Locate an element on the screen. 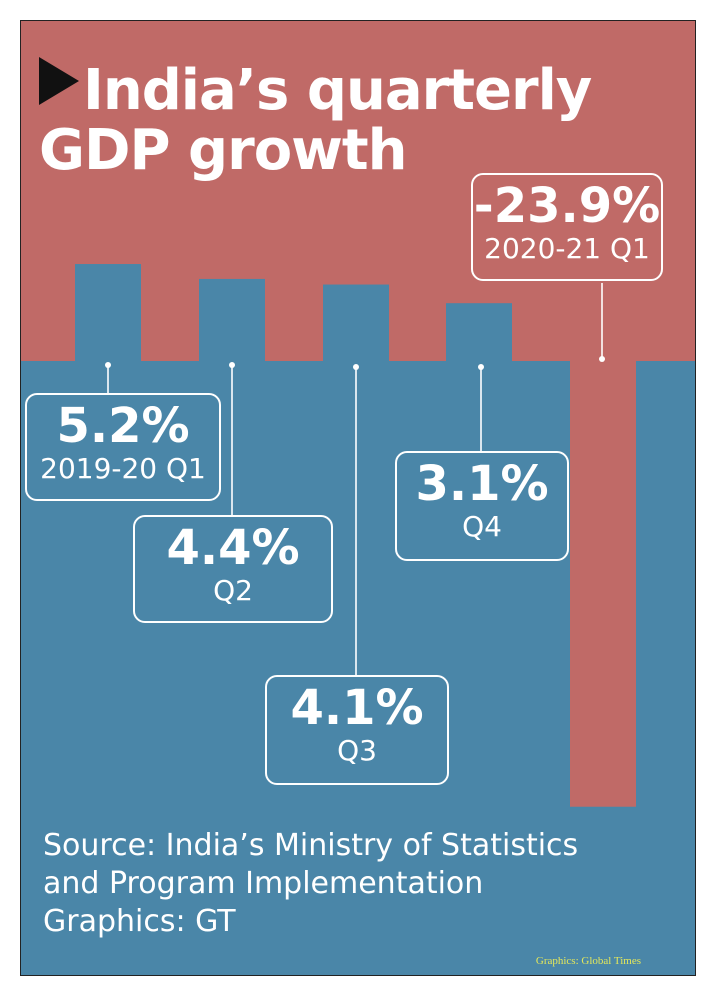  callout-2020-21-q1: -23.9% 2020-21 Q1 is located at coordinates (567, 227).